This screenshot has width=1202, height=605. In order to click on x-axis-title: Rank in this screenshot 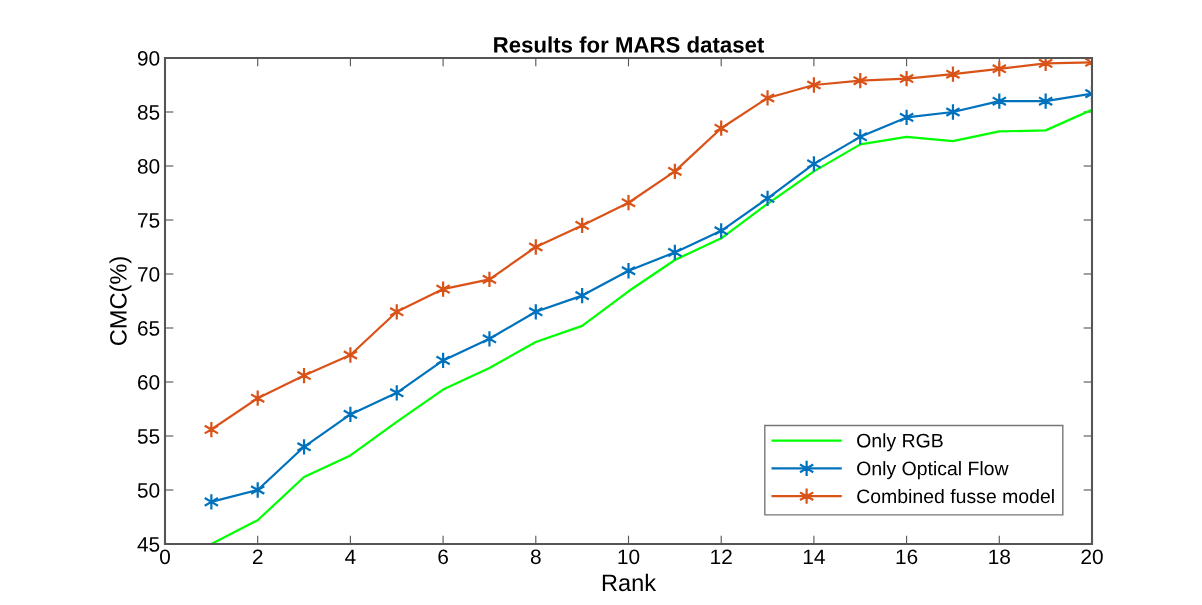, I will do `click(629, 582)`.